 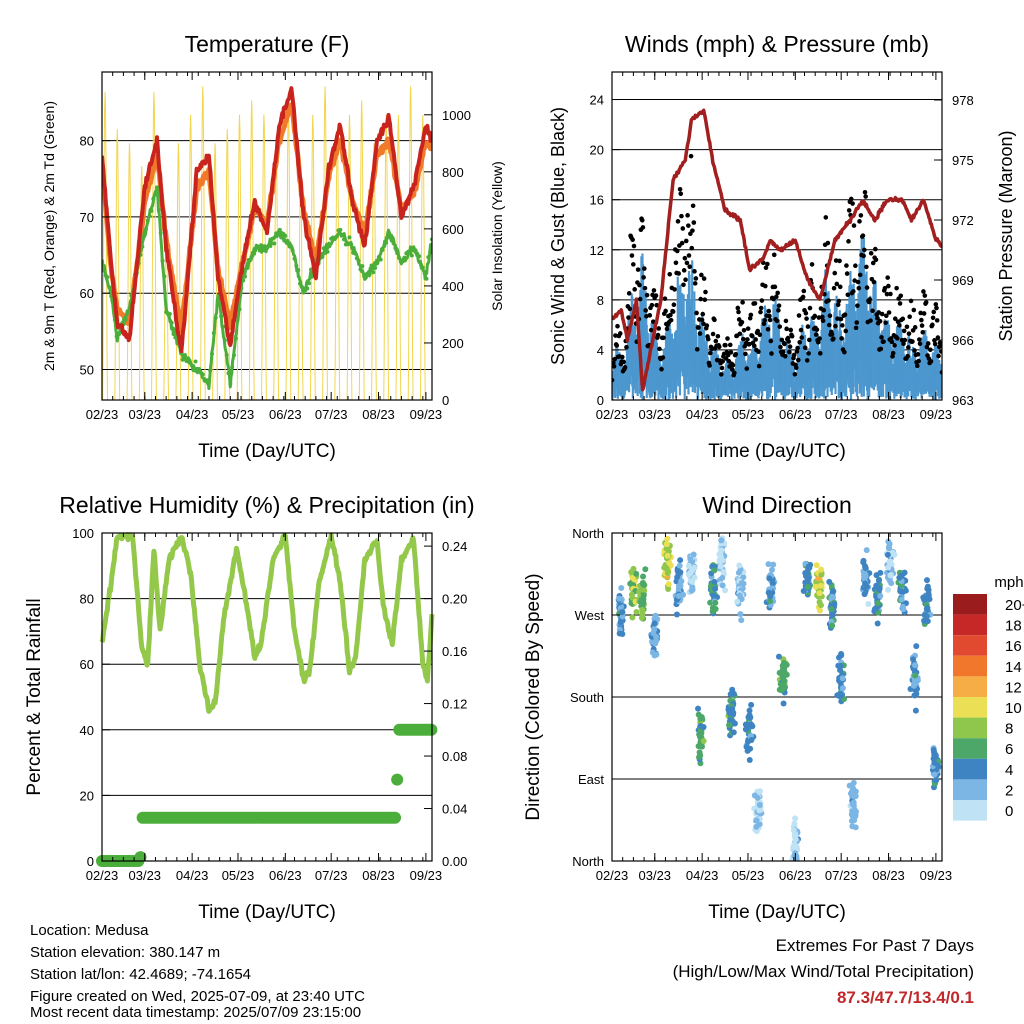 What do you see at coordinates (777, 254) in the screenshot?
I see `winds-series` at bounding box center [777, 254].